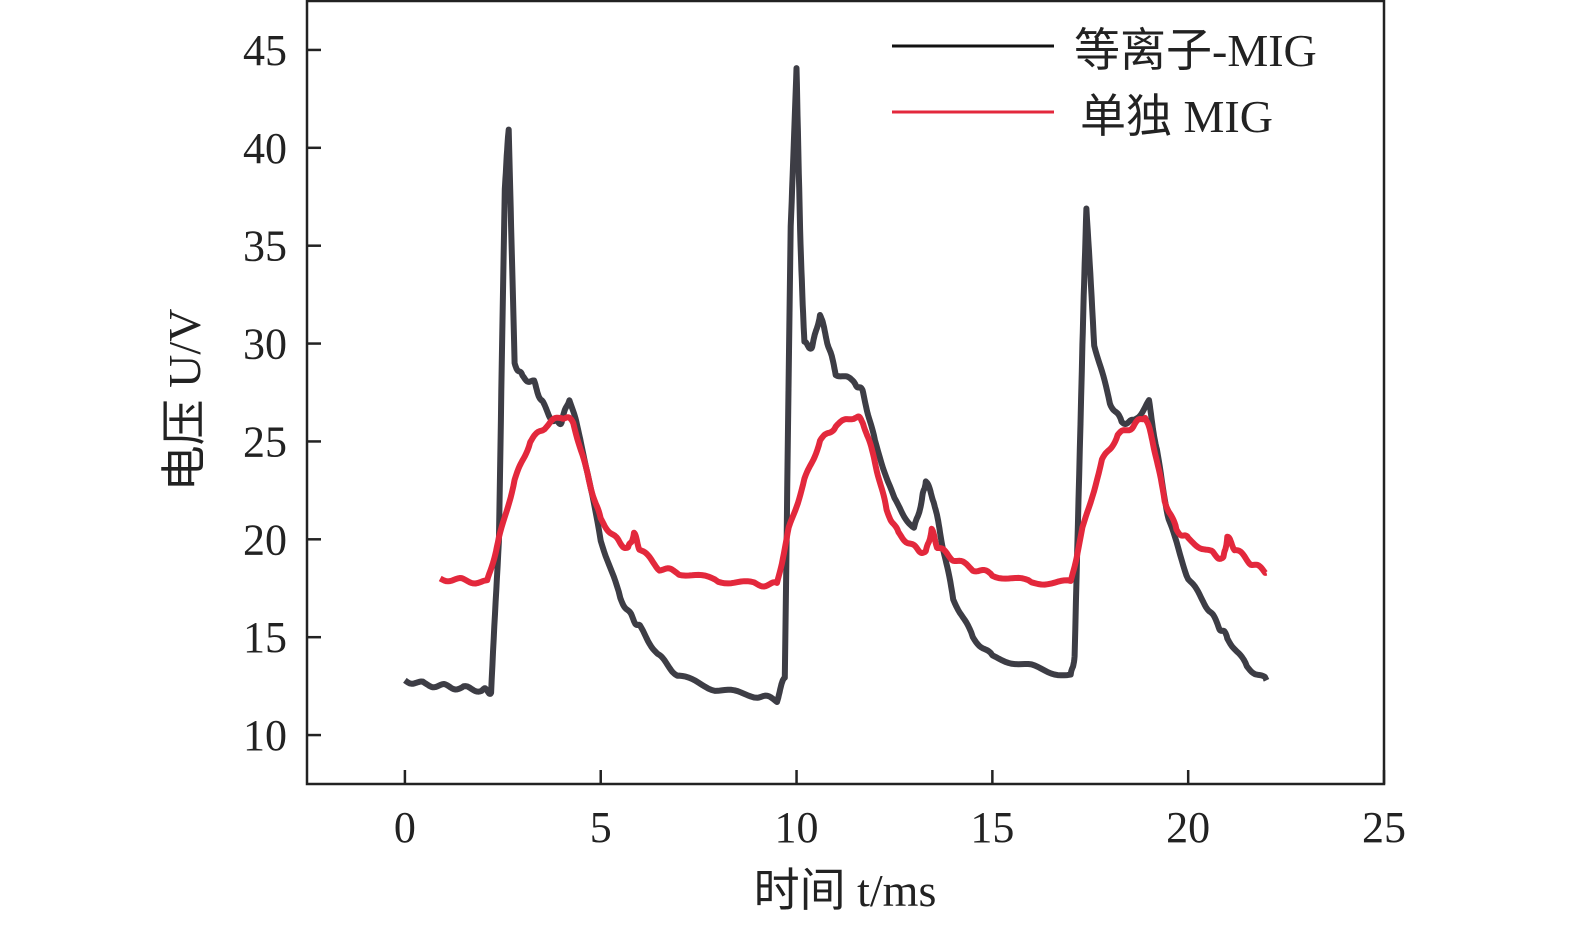 The image size is (1575, 930). Describe the element at coordinates (265, 539) in the screenshot. I see `y-tick-label: 20` at that location.